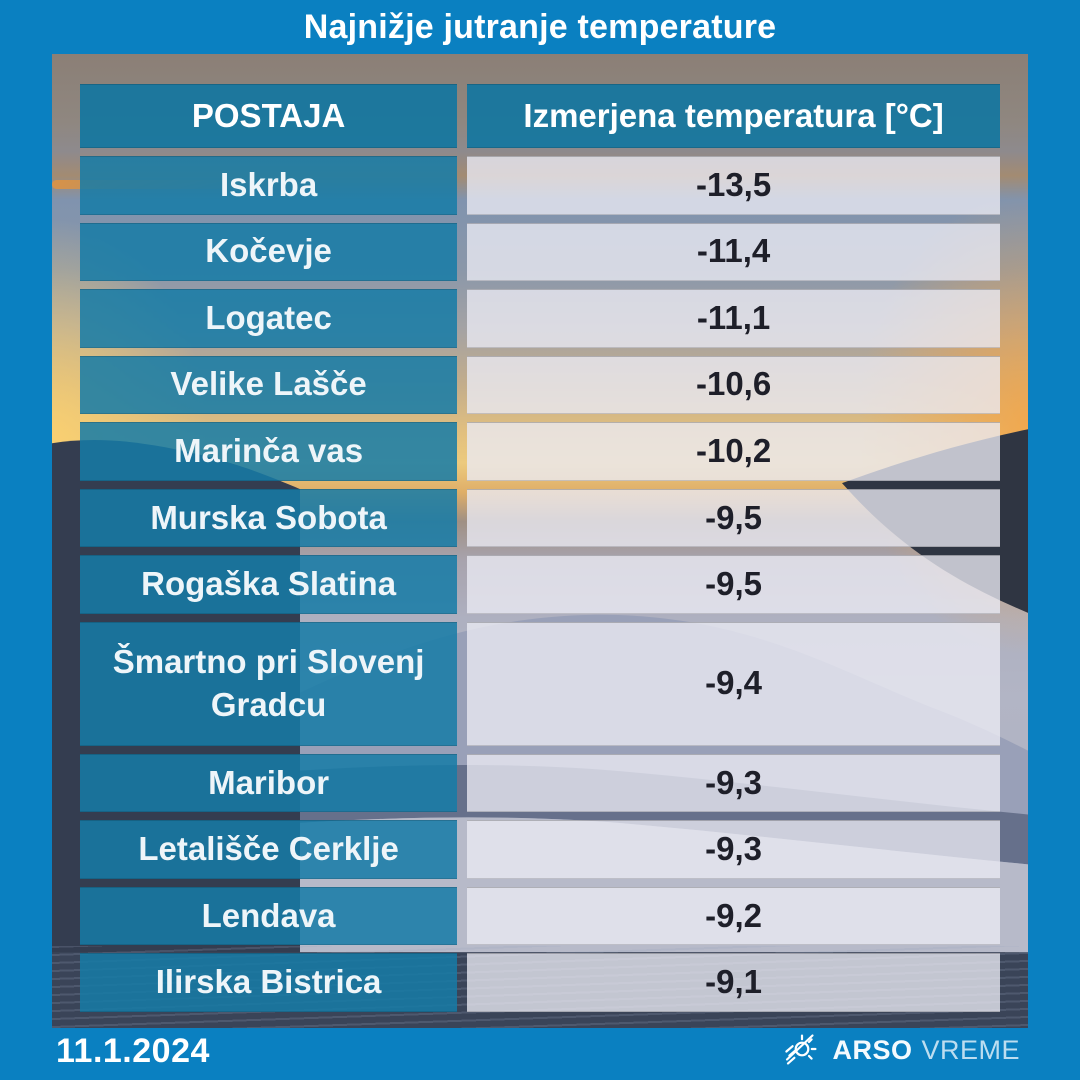 This screenshot has height=1080, width=1080. I want to click on station-cell: Maribor, so click(269, 783).